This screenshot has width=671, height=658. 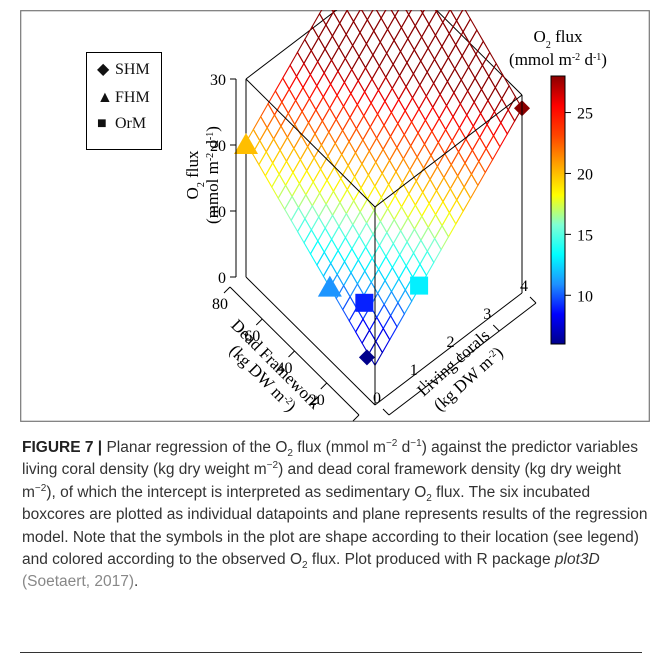 I want to click on legend-item-orm: ■ OrM, so click(x=121, y=124).